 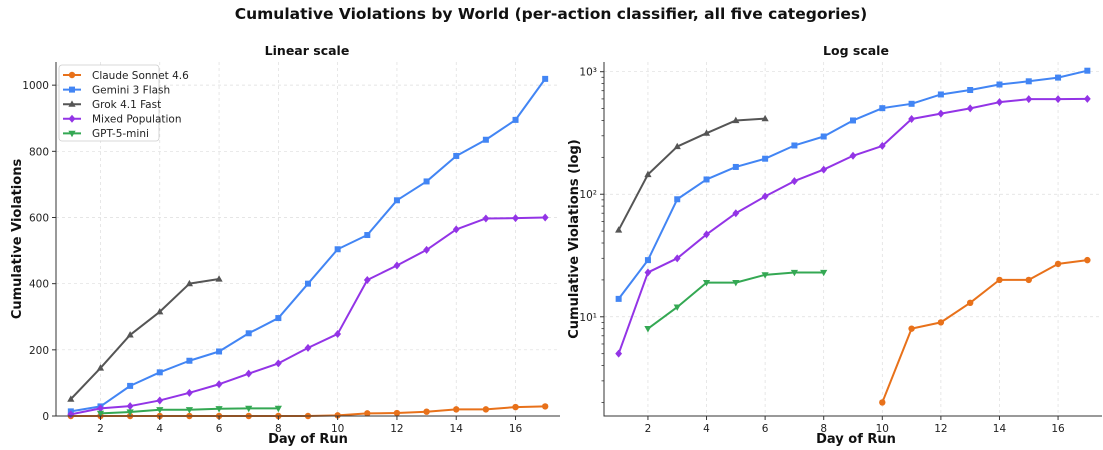 I want to click on legend-item: Mixed Population, so click(x=122, y=120).